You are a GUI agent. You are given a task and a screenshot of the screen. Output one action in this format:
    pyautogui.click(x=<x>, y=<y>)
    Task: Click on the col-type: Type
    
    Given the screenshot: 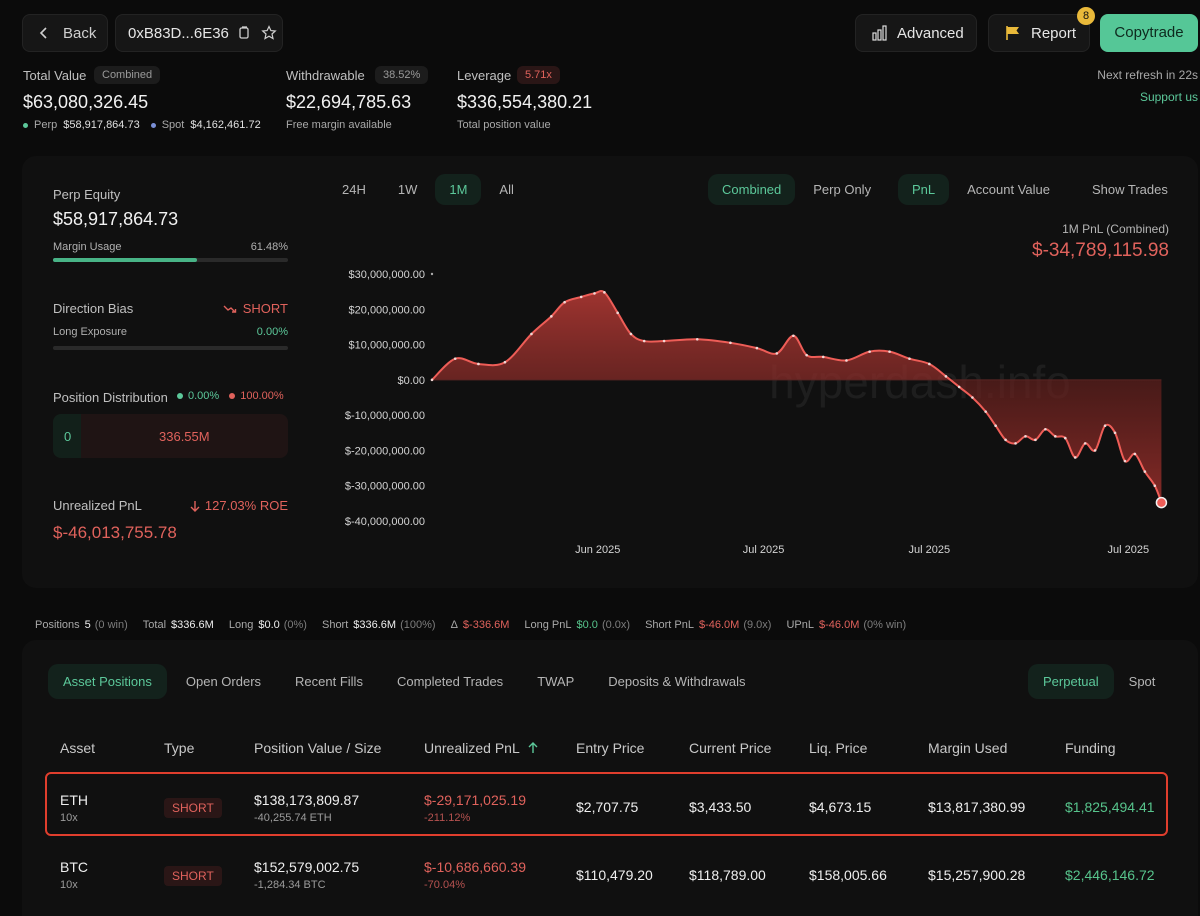 What is the action you would take?
    pyautogui.click(x=179, y=748)
    